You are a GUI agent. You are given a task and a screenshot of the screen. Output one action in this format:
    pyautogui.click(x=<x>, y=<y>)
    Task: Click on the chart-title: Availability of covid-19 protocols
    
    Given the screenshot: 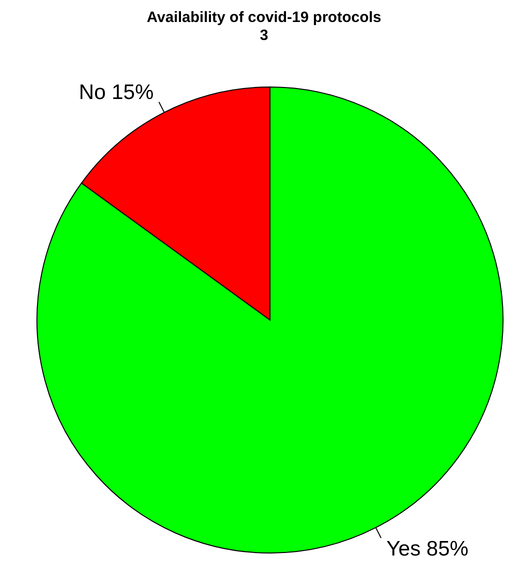 What is the action you would take?
    pyautogui.click(x=264, y=17)
    